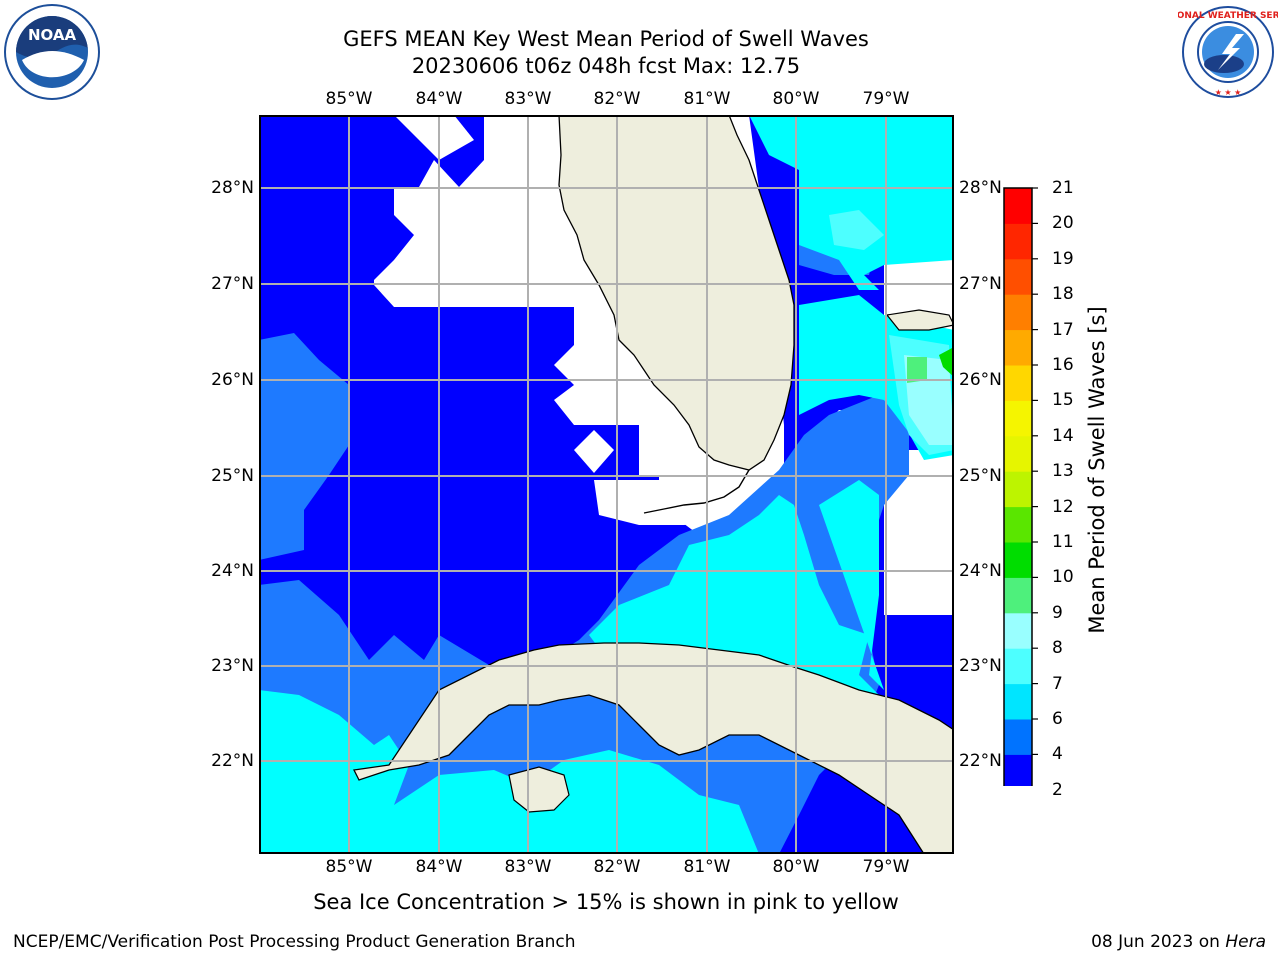 The height and width of the screenshot is (960, 1280). What do you see at coordinates (980, 666) in the screenshot?
I see `lat-label-right: 23°N` at bounding box center [980, 666].